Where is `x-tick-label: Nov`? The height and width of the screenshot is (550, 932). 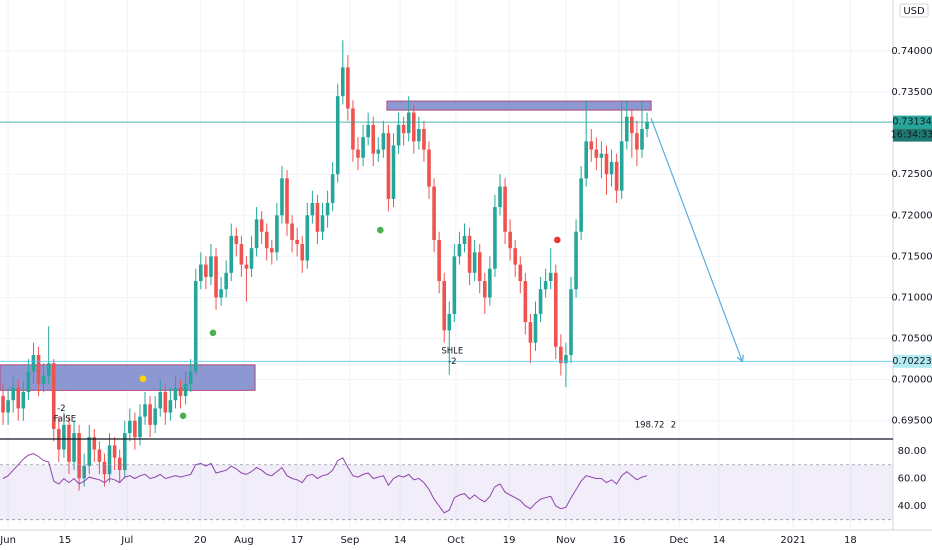
x-tick-label: Nov is located at coordinates (566, 540).